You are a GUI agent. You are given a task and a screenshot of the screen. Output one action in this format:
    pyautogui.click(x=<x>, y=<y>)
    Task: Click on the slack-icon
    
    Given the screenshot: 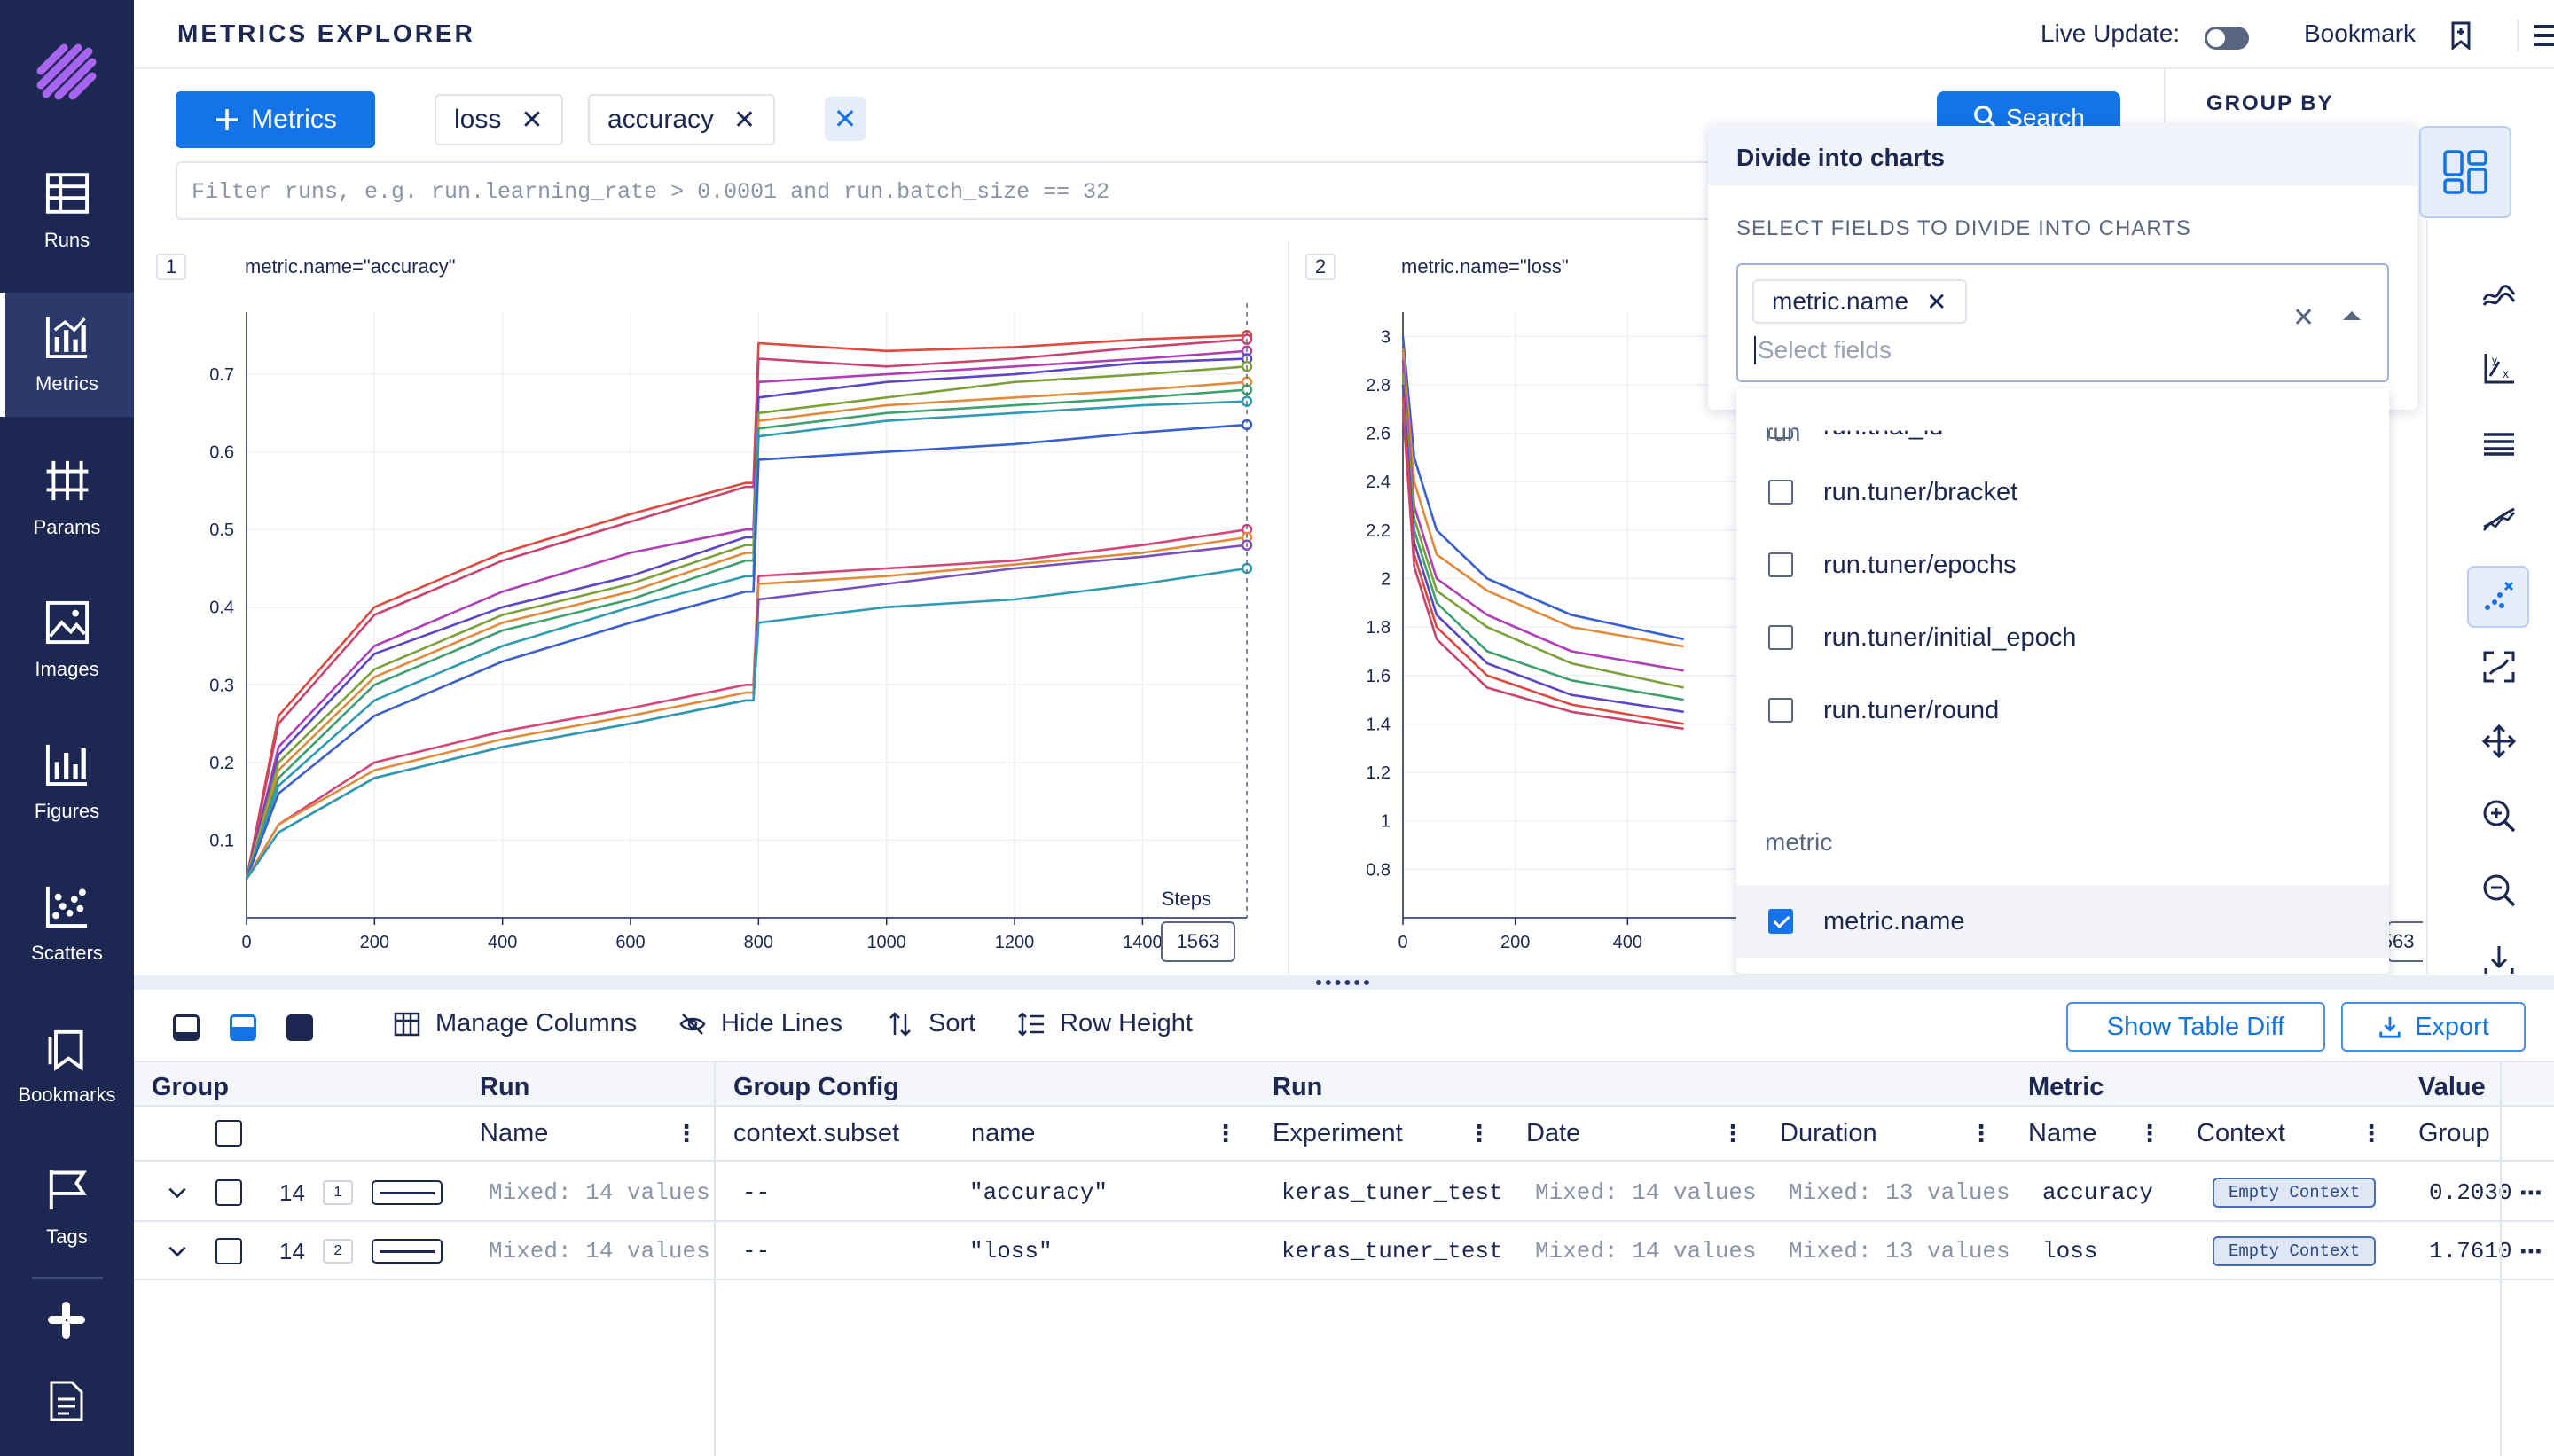 What is the action you would take?
    pyautogui.click(x=66, y=1320)
    